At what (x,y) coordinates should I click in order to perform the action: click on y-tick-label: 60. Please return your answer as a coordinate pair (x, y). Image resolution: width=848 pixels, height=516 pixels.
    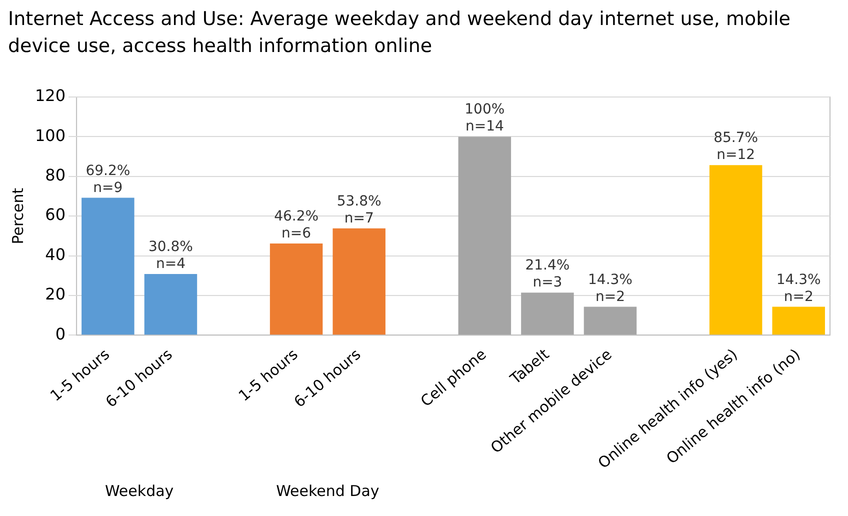
    Looking at the image, I should click on (55, 214).